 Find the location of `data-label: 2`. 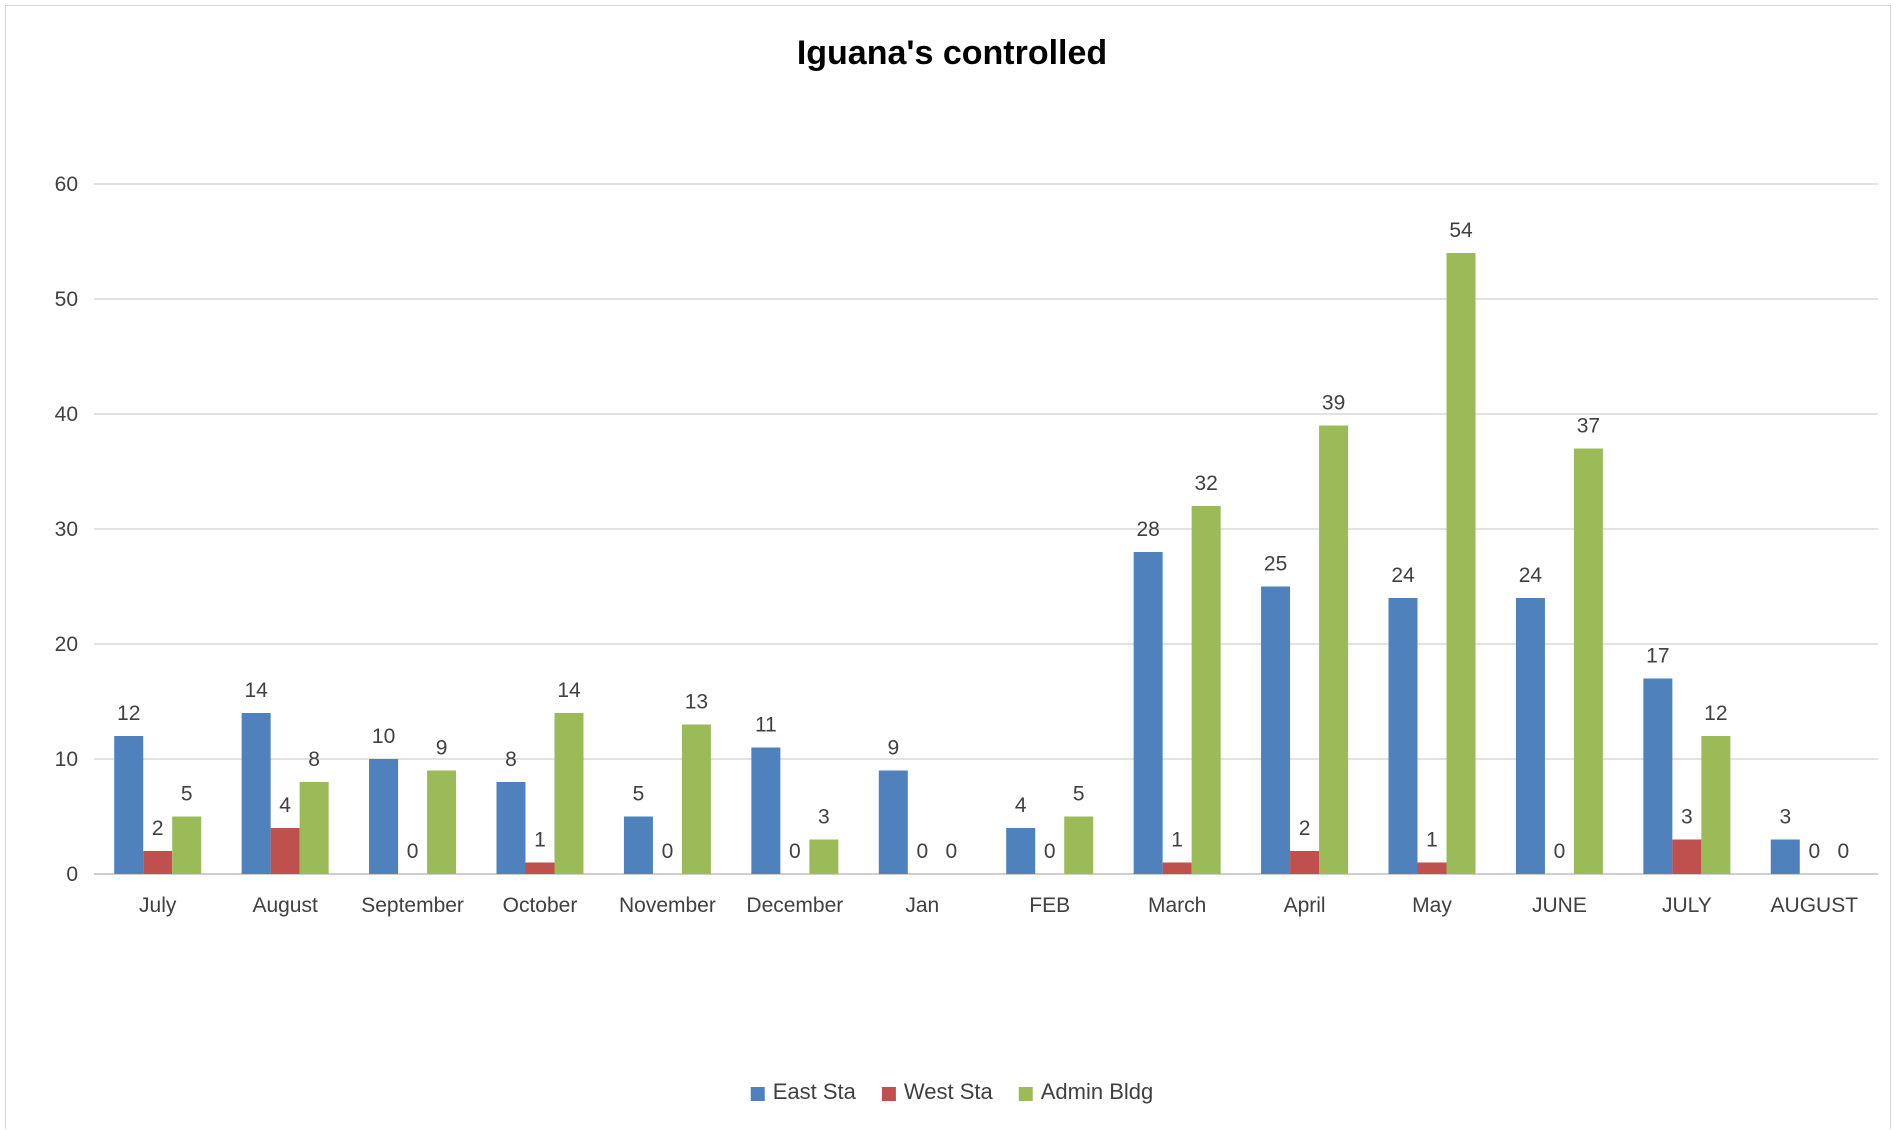

data-label: 2 is located at coordinates (158, 828).